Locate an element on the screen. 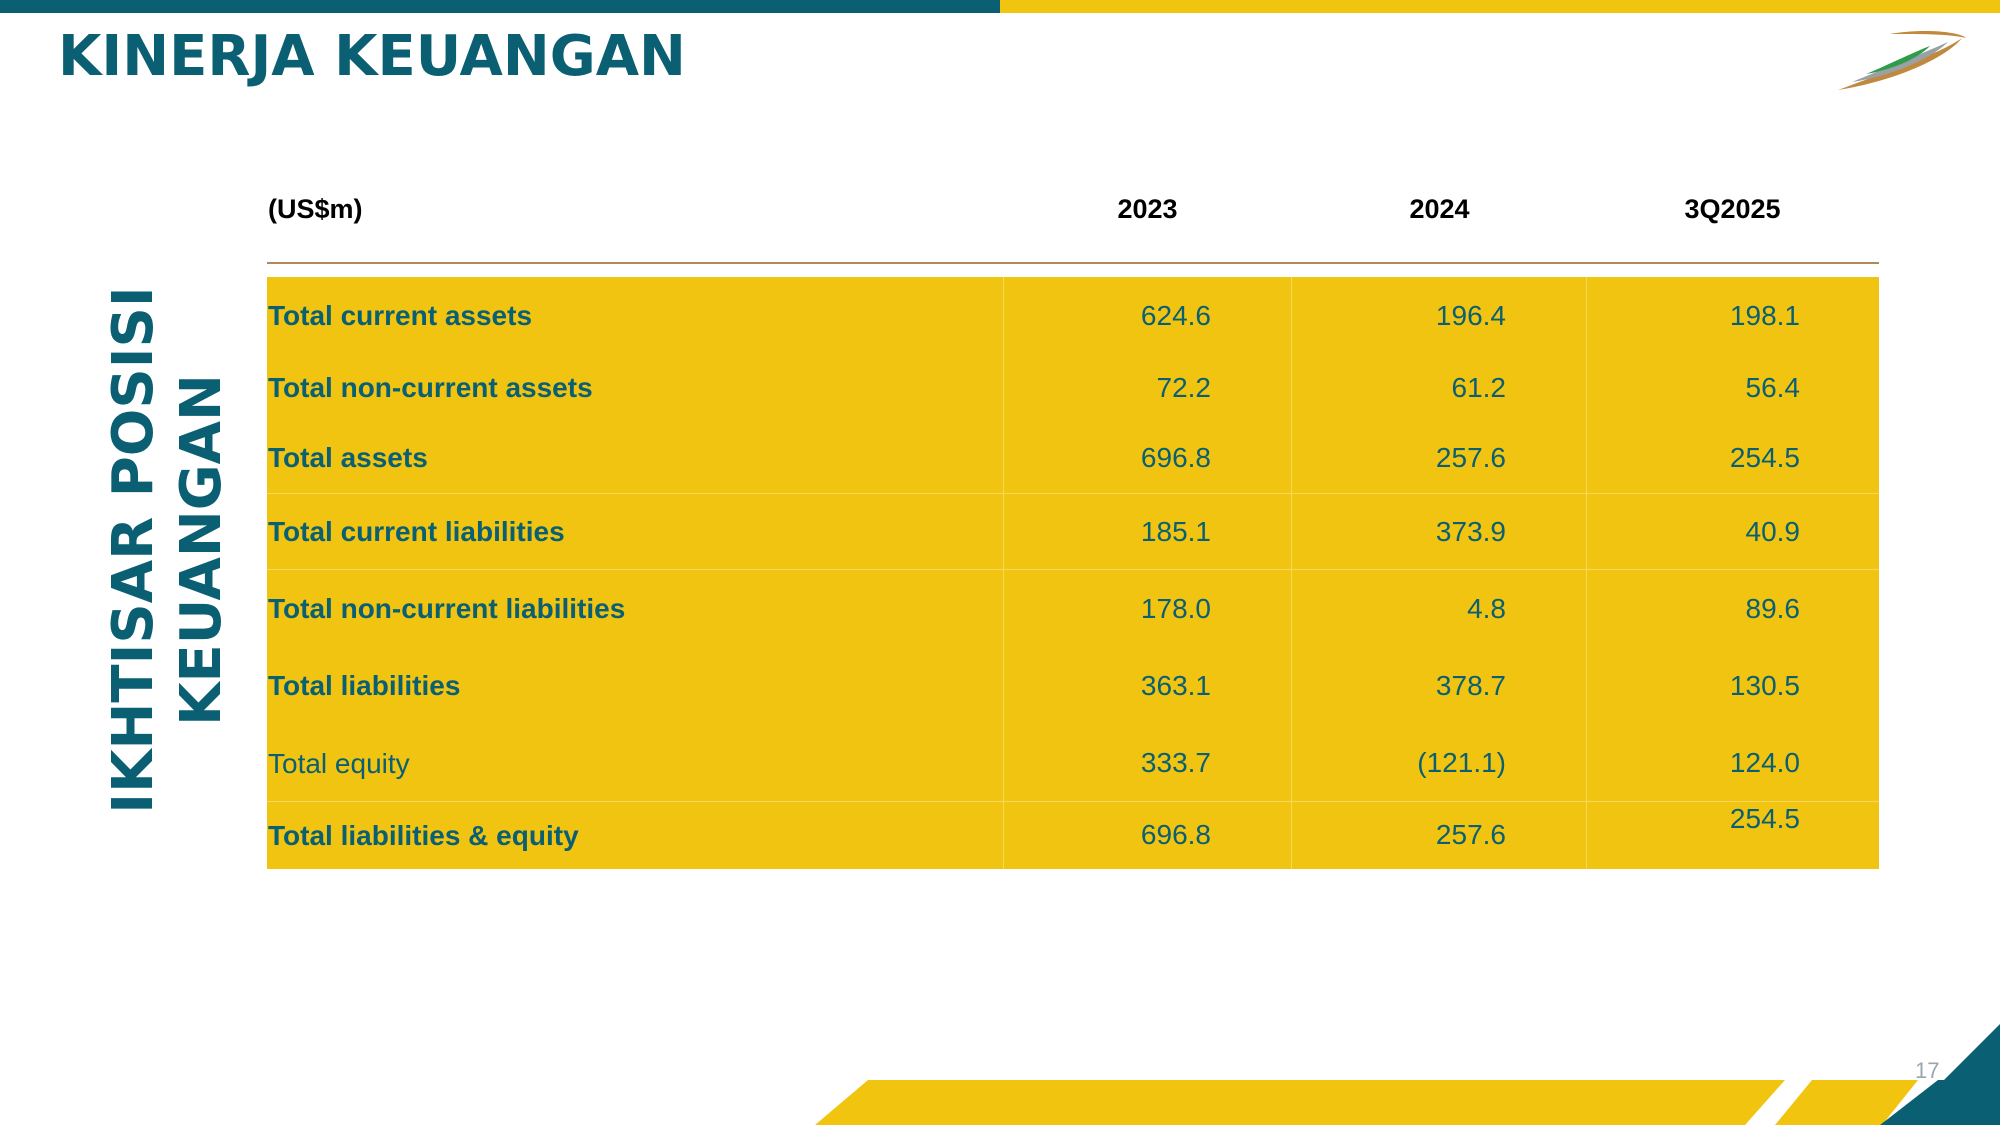 The height and width of the screenshot is (1125, 2000). table-cell: 130.5 is located at coordinates (1764, 685).